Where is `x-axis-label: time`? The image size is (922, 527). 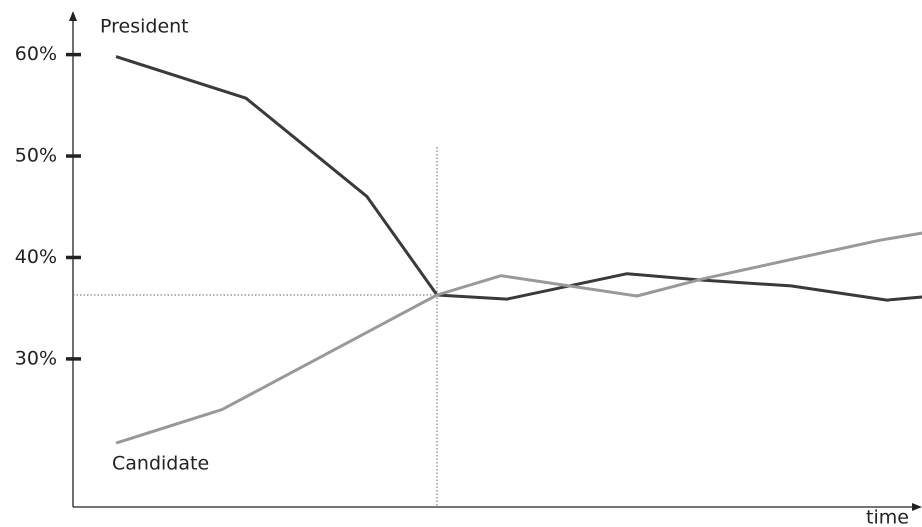
x-axis-label: time is located at coordinates (887, 517).